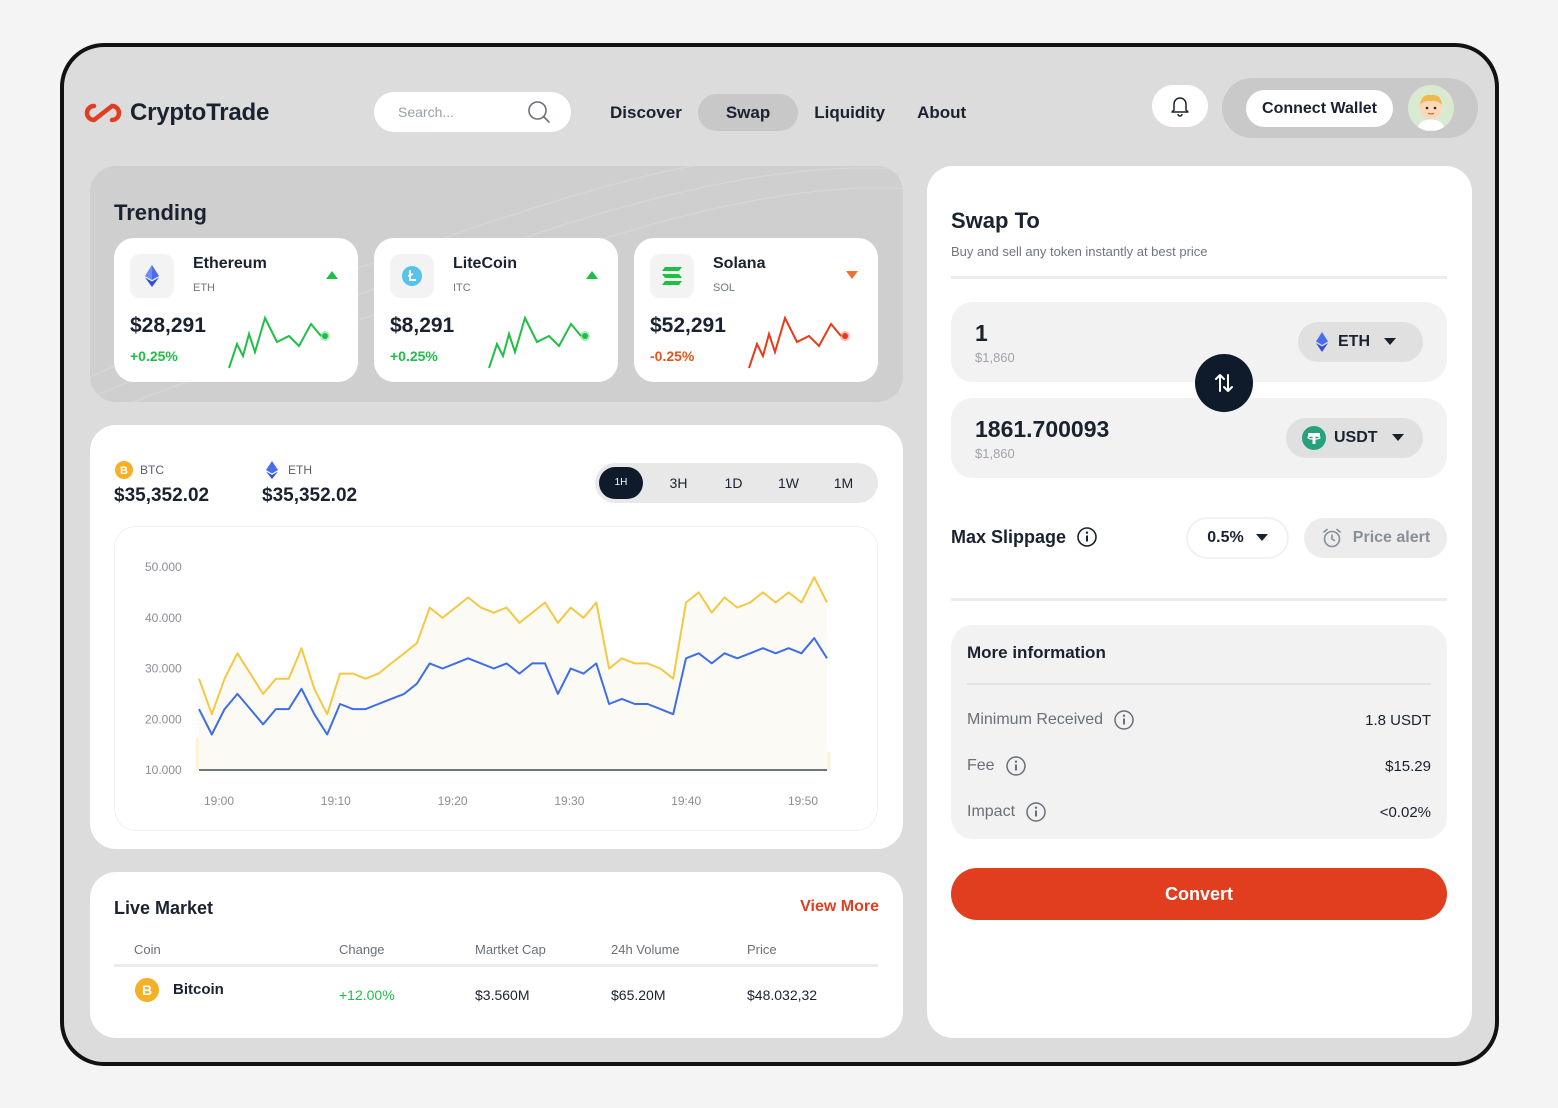 This screenshot has width=1558, height=1108. What do you see at coordinates (1354, 341) in the screenshot?
I see `from-token-symbol: ETH` at bounding box center [1354, 341].